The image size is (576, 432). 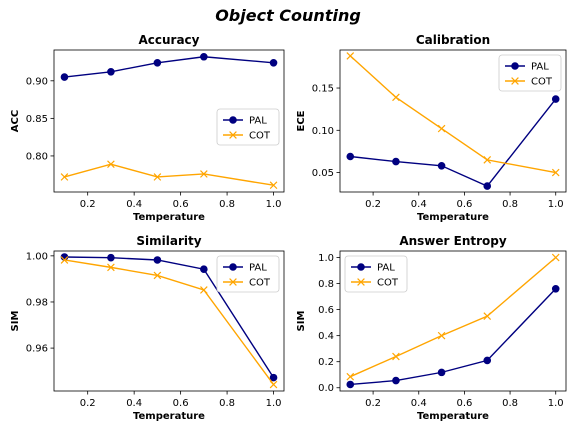 What do you see at coordinates (326, 310) in the screenshot?
I see `y-tick-label: 0.6` at bounding box center [326, 310].